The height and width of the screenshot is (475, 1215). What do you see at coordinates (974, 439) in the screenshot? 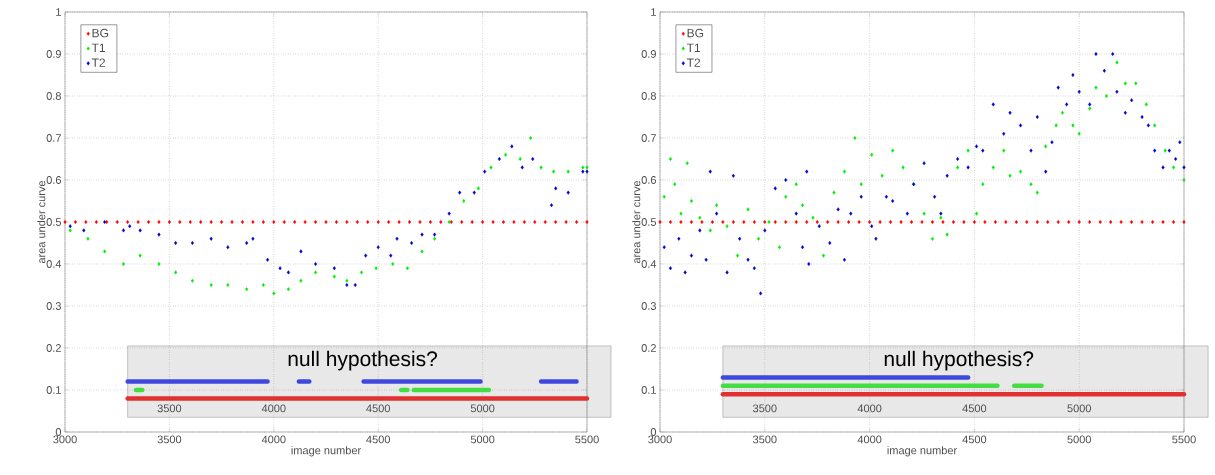
I see `x-tick-label: 4500` at bounding box center [974, 439].